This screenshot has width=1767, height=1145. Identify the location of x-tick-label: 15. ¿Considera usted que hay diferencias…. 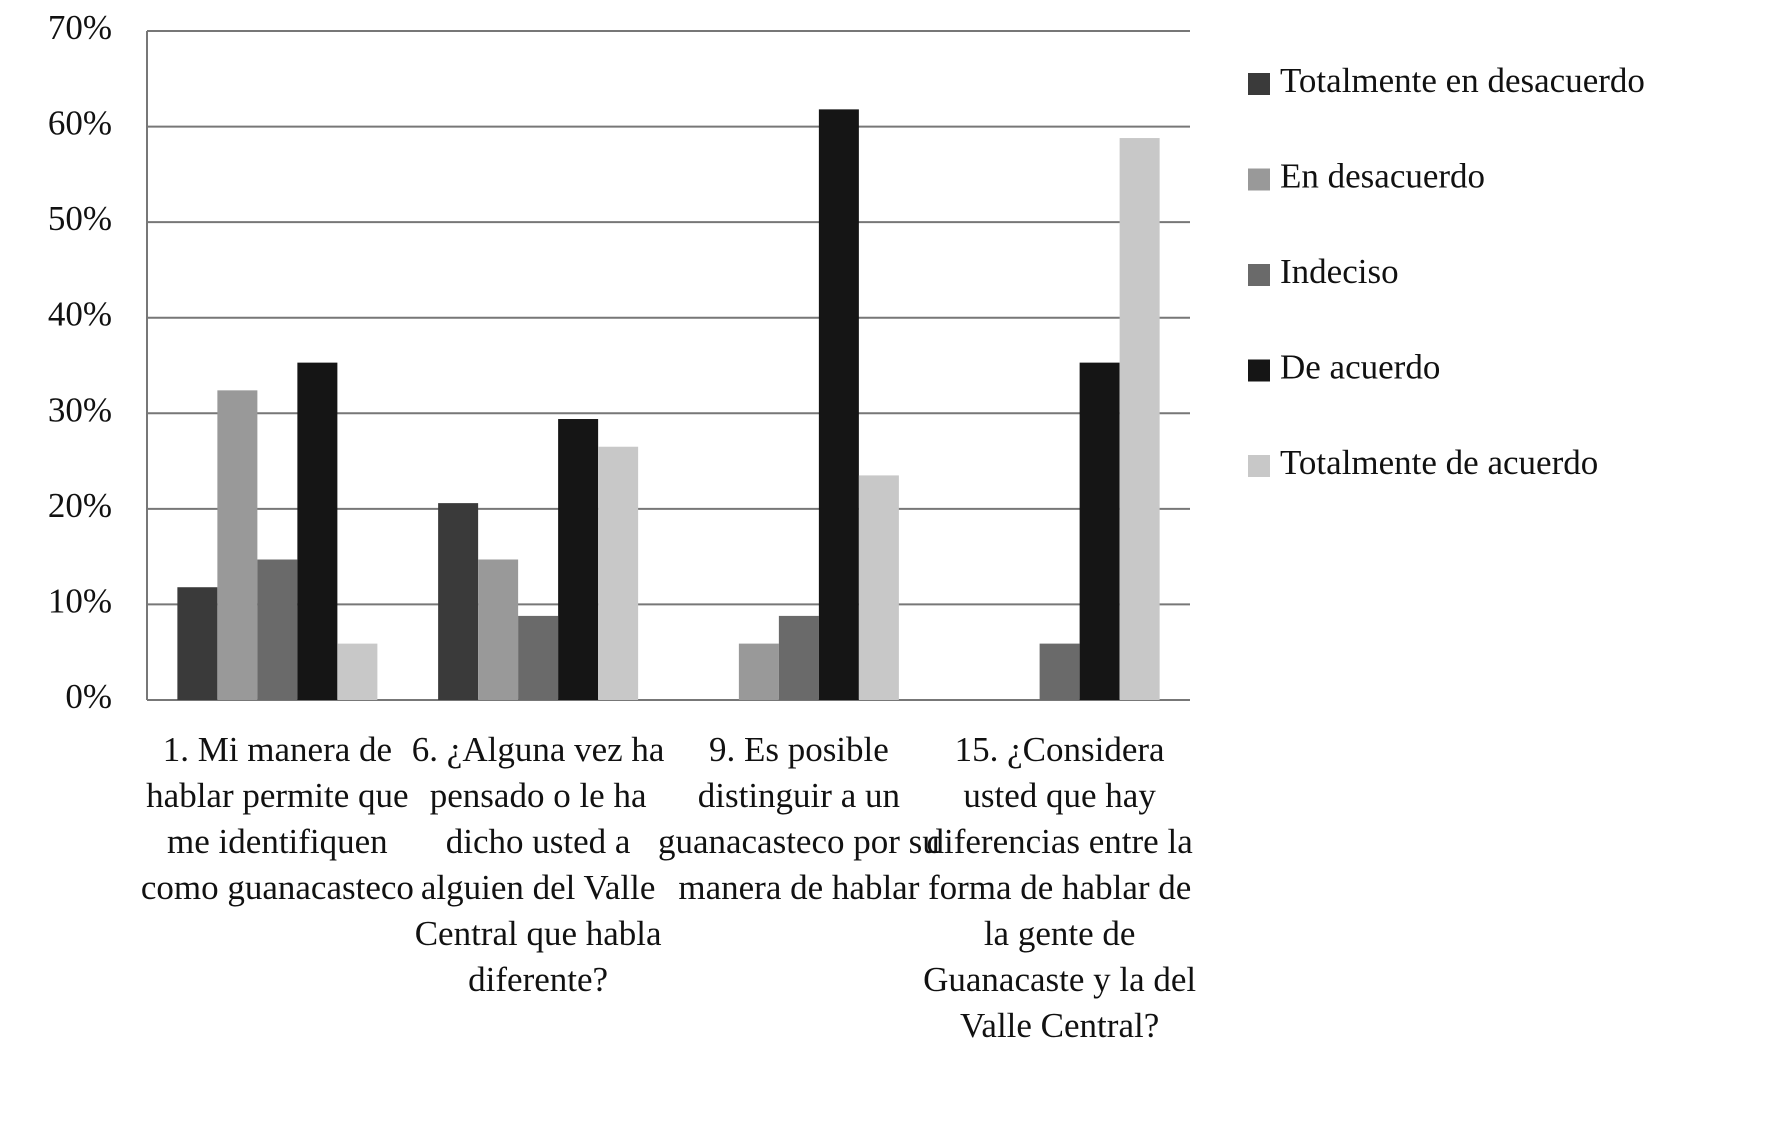
(1060, 887).